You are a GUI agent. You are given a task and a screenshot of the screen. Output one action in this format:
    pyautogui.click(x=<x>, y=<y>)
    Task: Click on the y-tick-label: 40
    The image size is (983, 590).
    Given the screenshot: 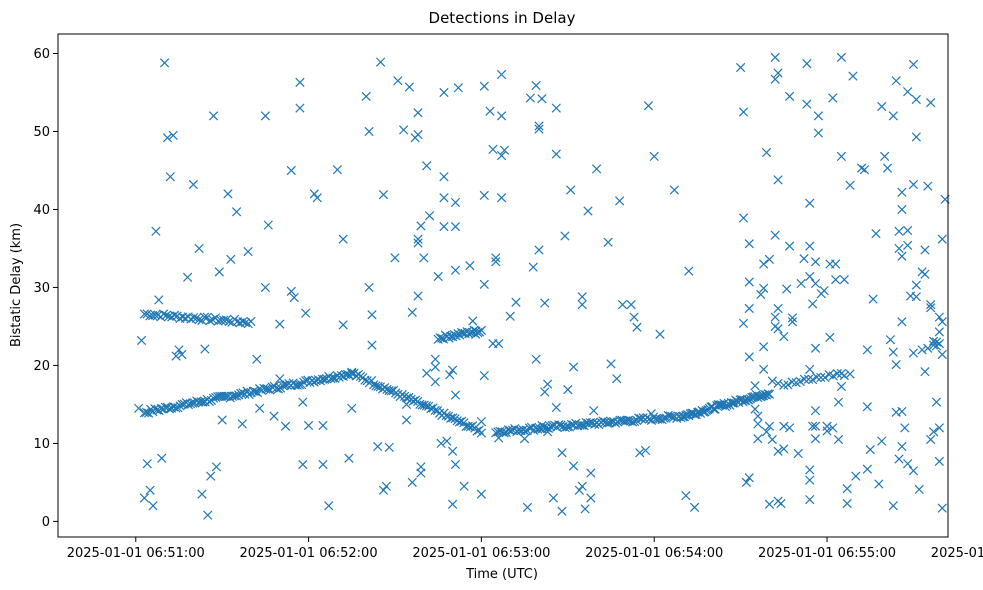 What is the action you would take?
    pyautogui.click(x=41, y=210)
    